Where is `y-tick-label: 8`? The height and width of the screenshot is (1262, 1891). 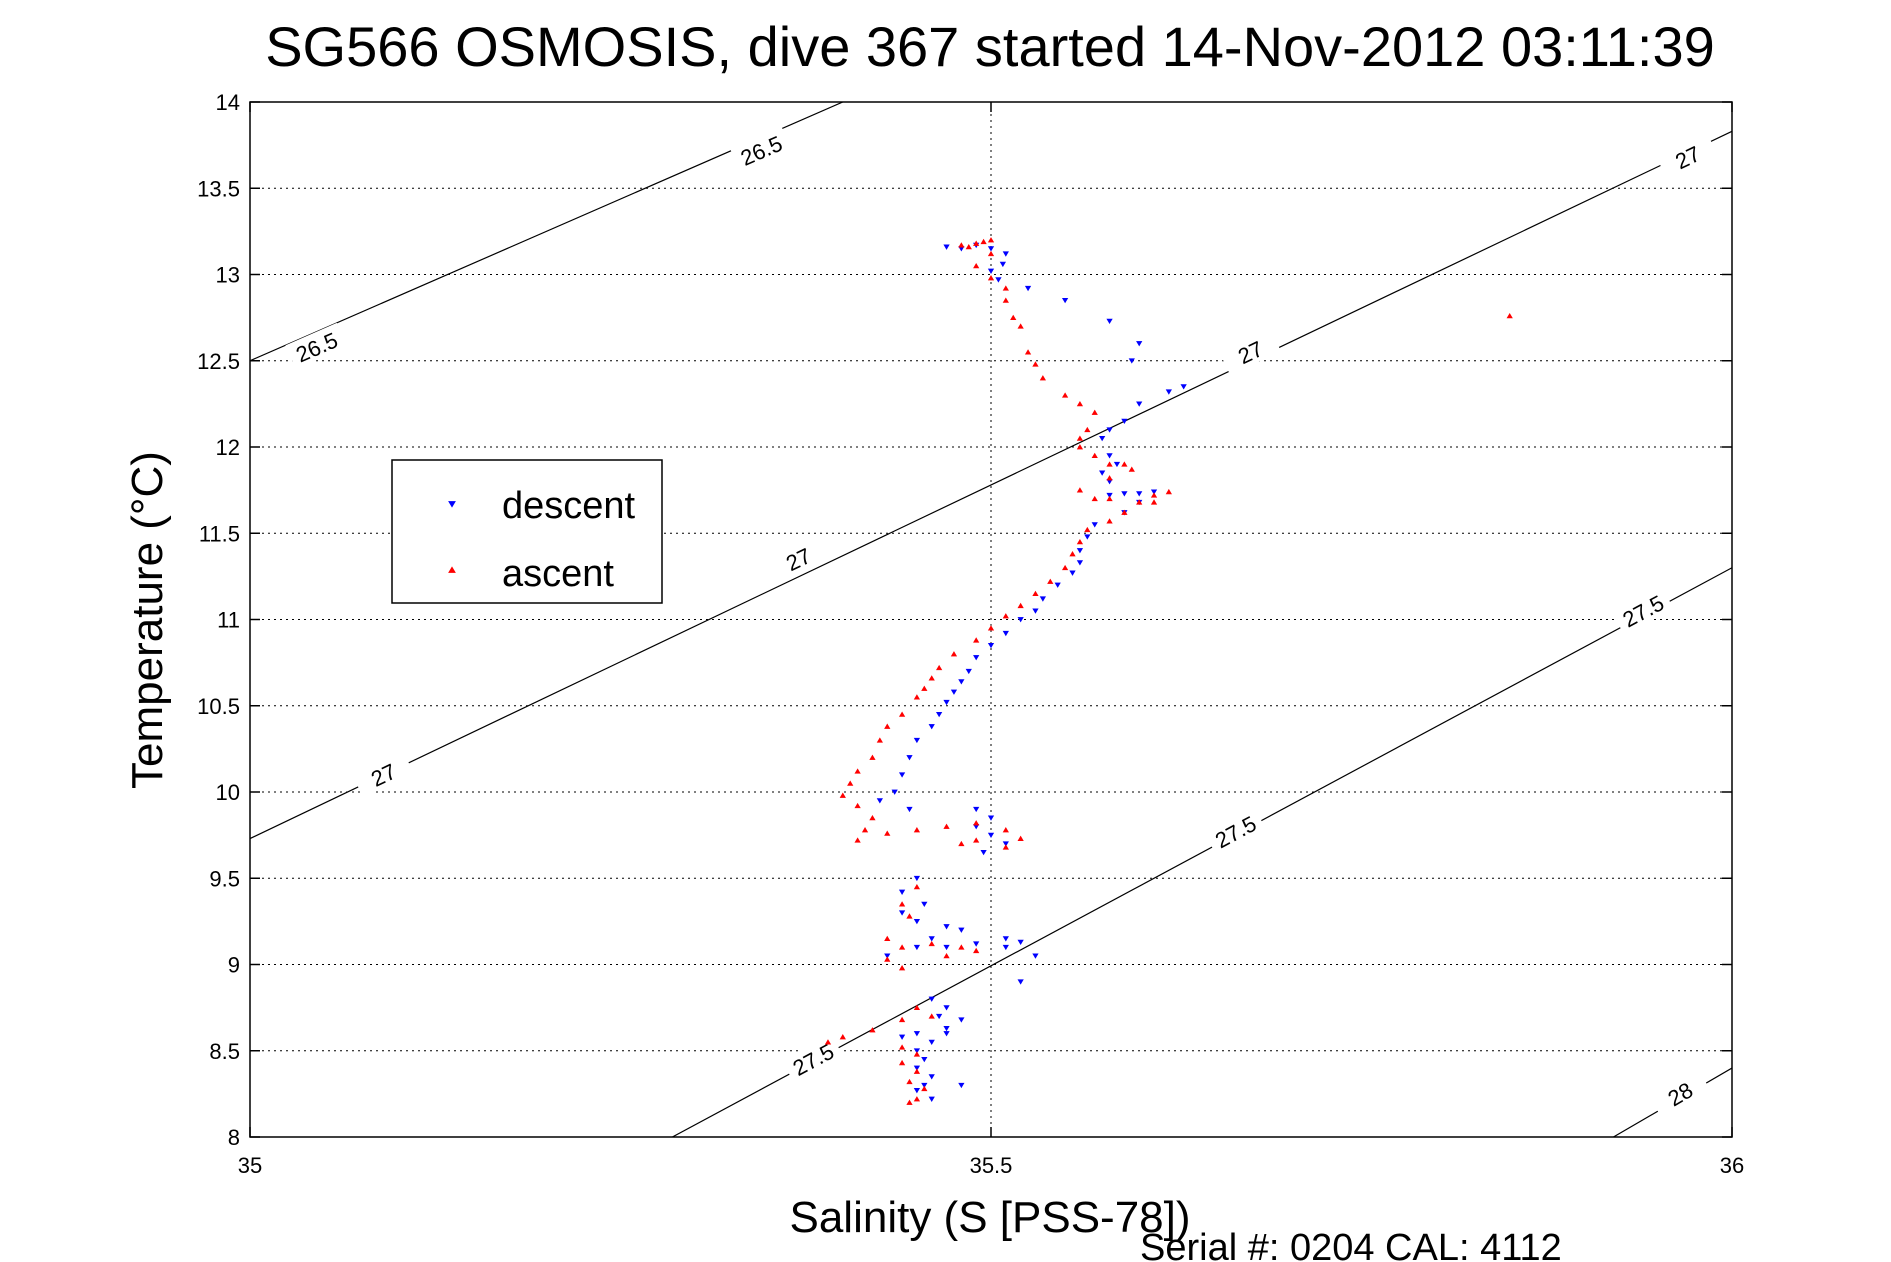
y-tick-label: 8 is located at coordinates (234, 1137).